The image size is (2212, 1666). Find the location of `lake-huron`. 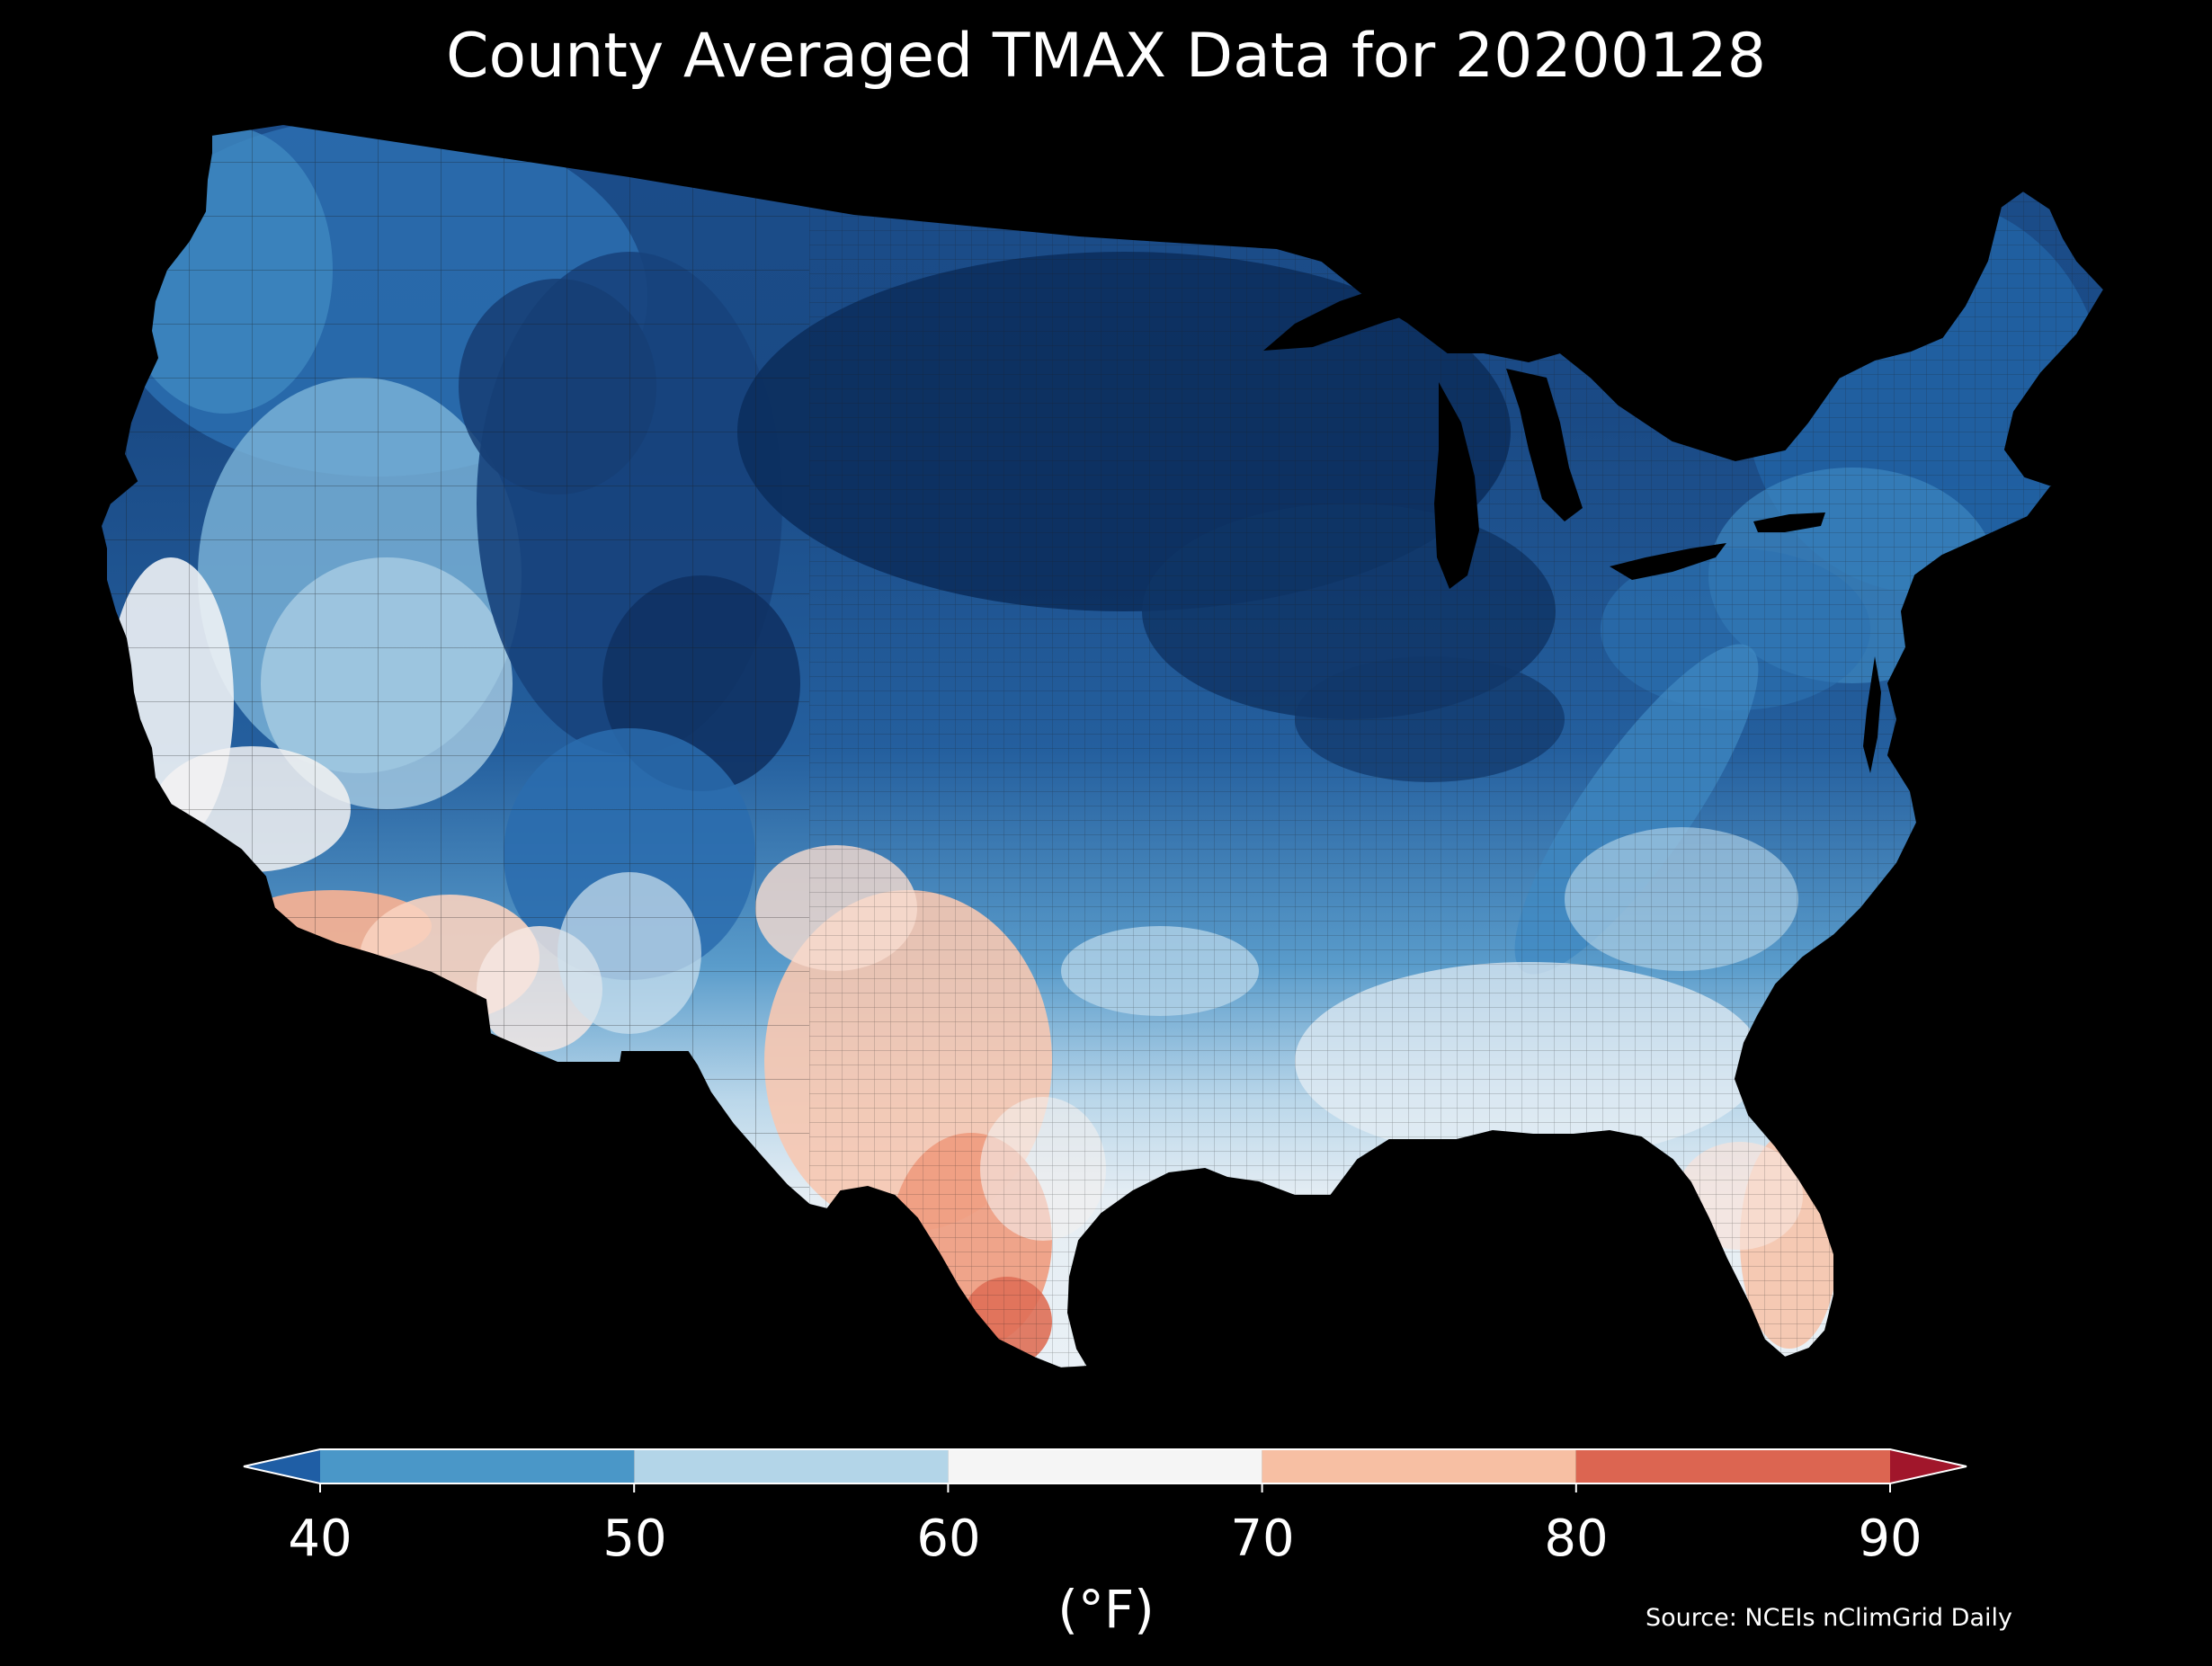

lake-huron is located at coordinates (1544, 445).